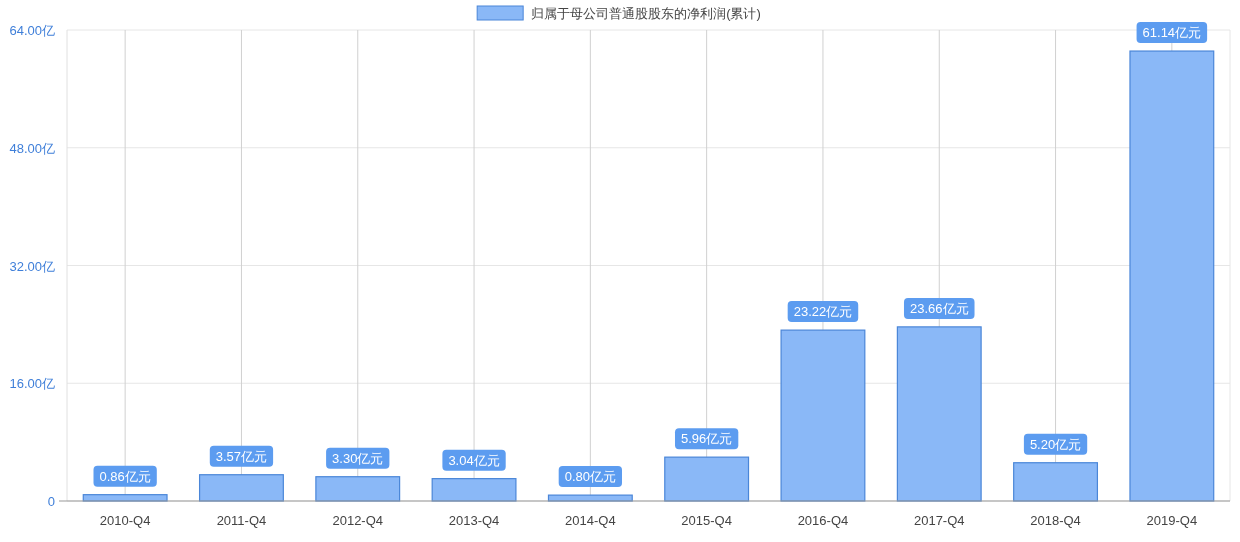 The width and height of the screenshot is (1240, 542). Describe the element at coordinates (474, 520) in the screenshot. I see `x-tick-label: 2013-Q4` at that location.